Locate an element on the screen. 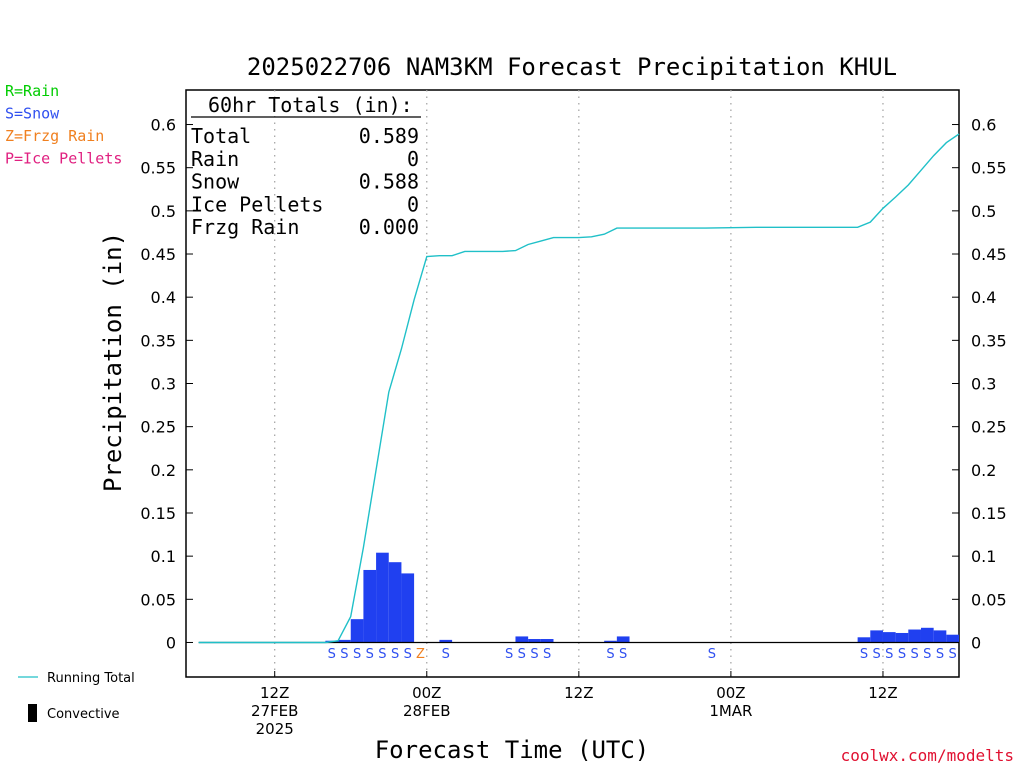  y-tick-label-right-10: 0.5 is located at coordinates (983, 211).